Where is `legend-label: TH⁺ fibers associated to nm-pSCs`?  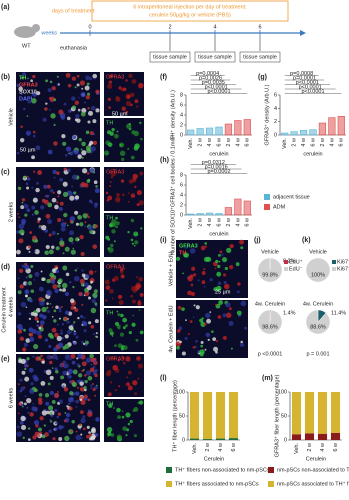
legend-label: TH⁺ fibers associated to nm-pSCs is located at coordinates (217, 483).